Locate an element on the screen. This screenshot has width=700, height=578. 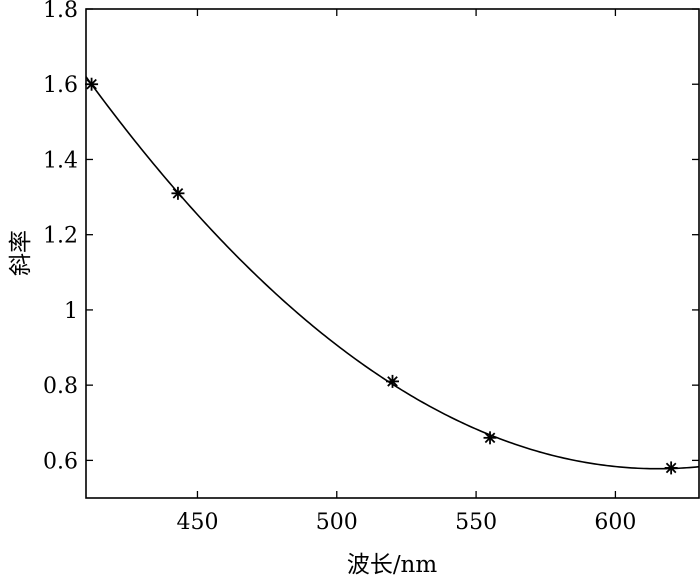
y-tick-label: 1 is located at coordinates (71, 311).